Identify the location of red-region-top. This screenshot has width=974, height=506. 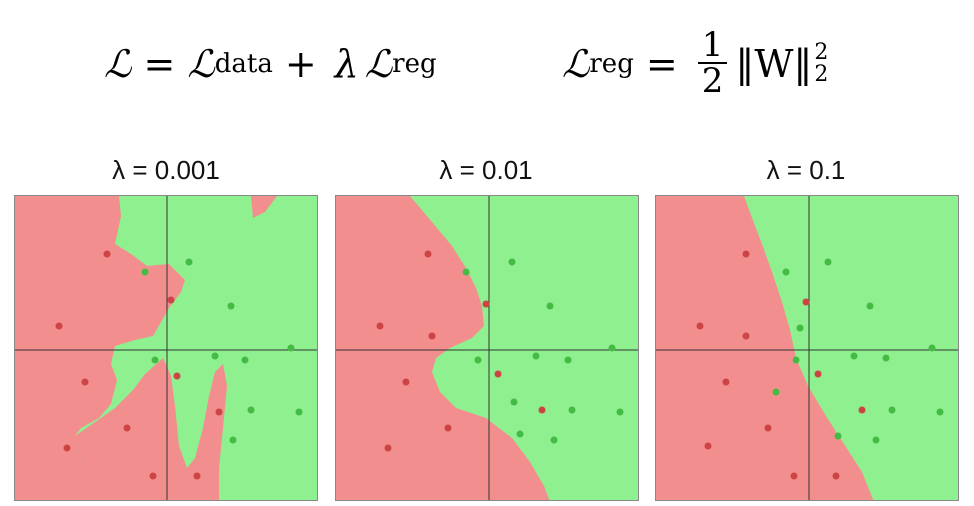
(264, 207).